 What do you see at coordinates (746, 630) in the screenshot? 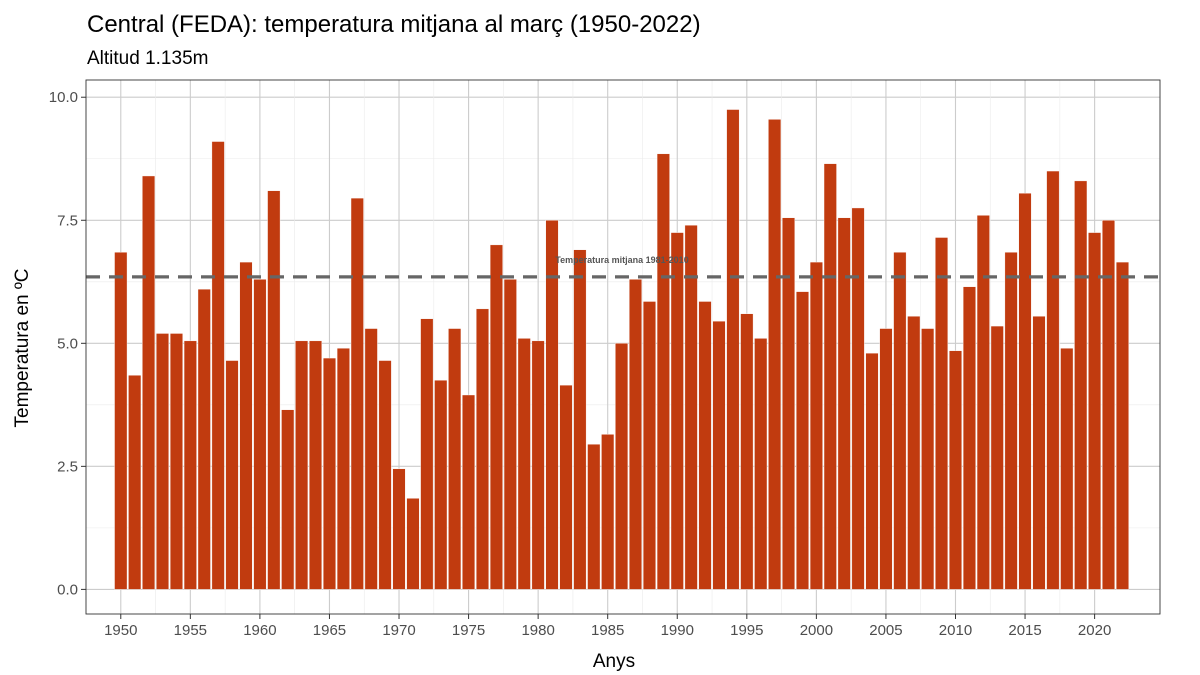
I see `x-tick-label: 1995` at bounding box center [746, 630].